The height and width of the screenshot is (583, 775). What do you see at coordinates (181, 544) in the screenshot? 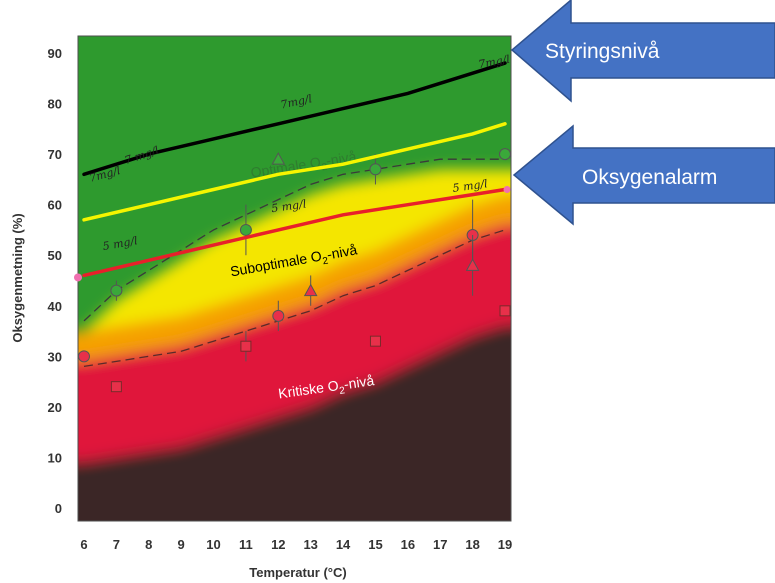
I see `x-tick-label: 9` at bounding box center [181, 544].